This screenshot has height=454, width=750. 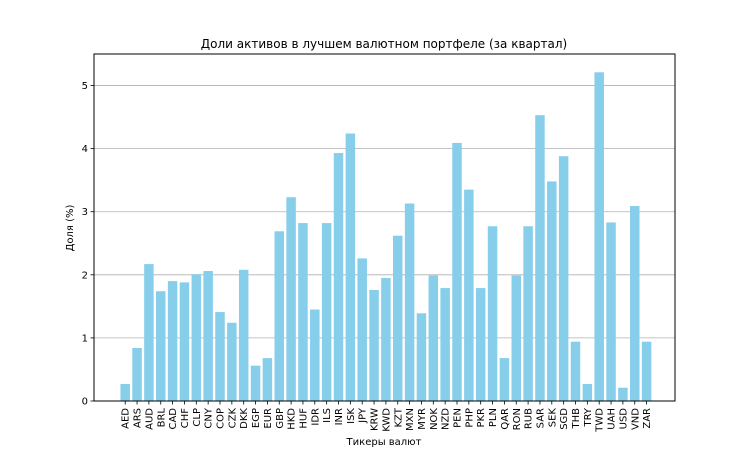 What do you see at coordinates (384, 442) in the screenshot?
I see `x-axis-label: Тикеры валют` at bounding box center [384, 442].